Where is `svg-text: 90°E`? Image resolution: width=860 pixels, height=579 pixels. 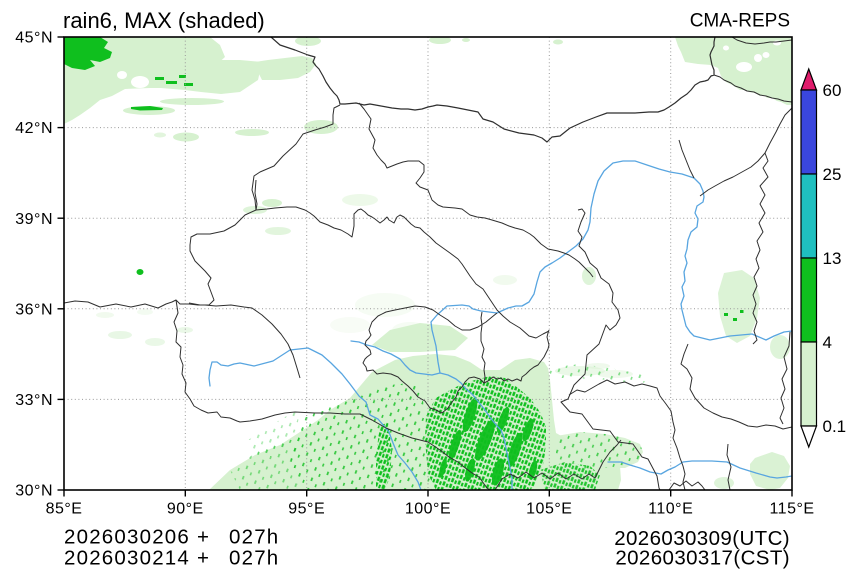 svg-text: 90°E is located at coordinates (185, 509).